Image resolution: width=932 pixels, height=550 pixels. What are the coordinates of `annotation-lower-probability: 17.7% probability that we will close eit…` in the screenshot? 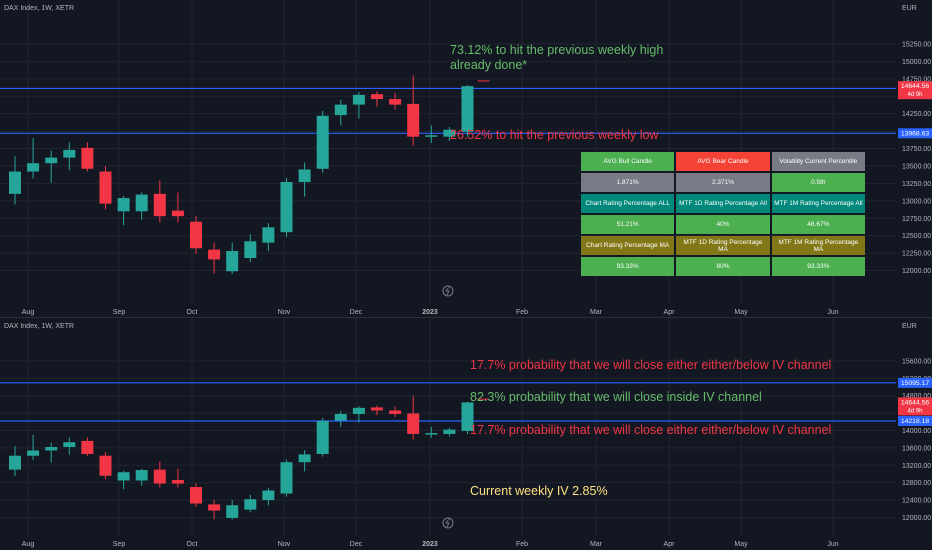 It's located at (651, 430).